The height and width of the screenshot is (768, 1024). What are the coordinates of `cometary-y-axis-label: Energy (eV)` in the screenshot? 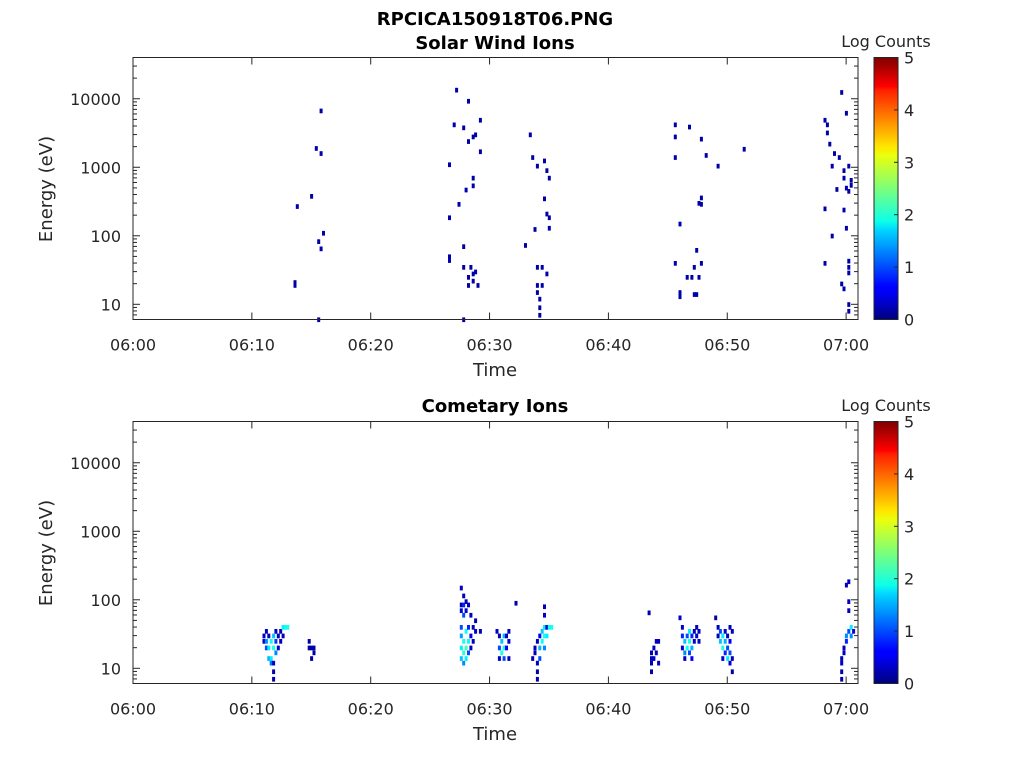 It's located at (46, 553).